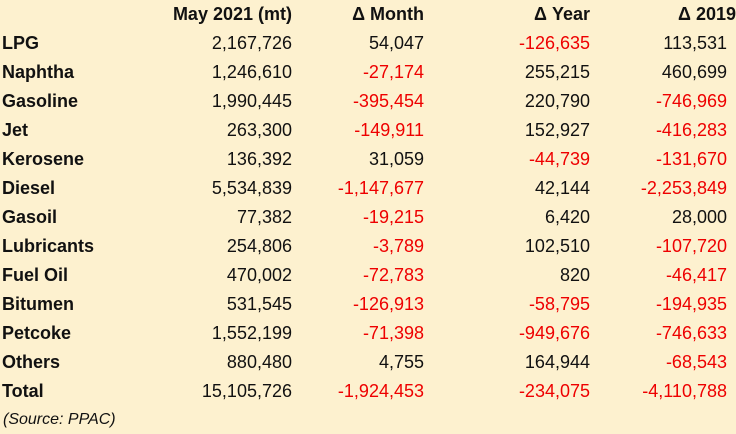  What do you see at coordinates (554, 43) in the screenshot?
I see `cell-delta-year: -126,635` at bounding box center [554, 43].